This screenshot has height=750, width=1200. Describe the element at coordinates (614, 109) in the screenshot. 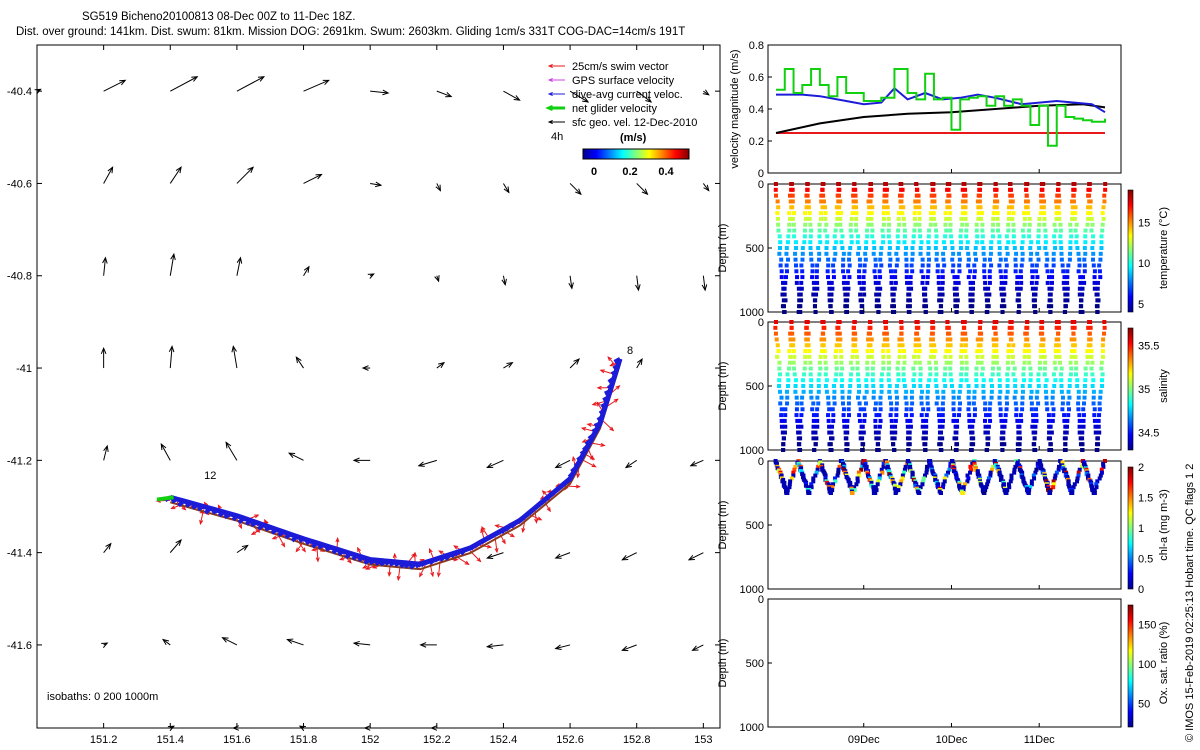

I see `legend-label-3: net glider velocity` at that location.